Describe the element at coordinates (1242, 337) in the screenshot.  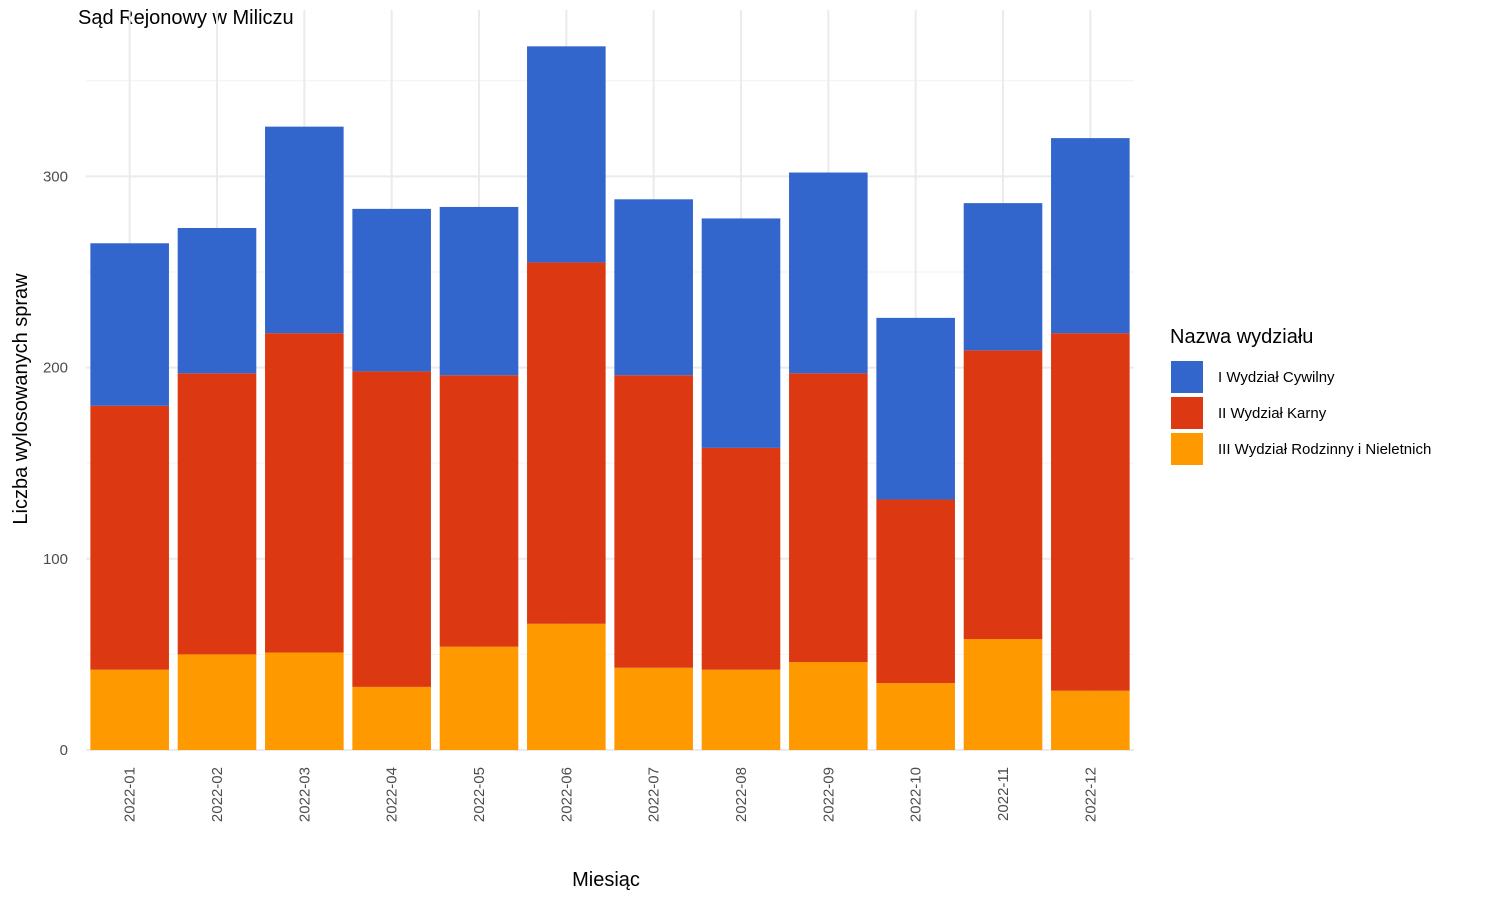
I see `legend-title: Nazwa wydziału` at that location.